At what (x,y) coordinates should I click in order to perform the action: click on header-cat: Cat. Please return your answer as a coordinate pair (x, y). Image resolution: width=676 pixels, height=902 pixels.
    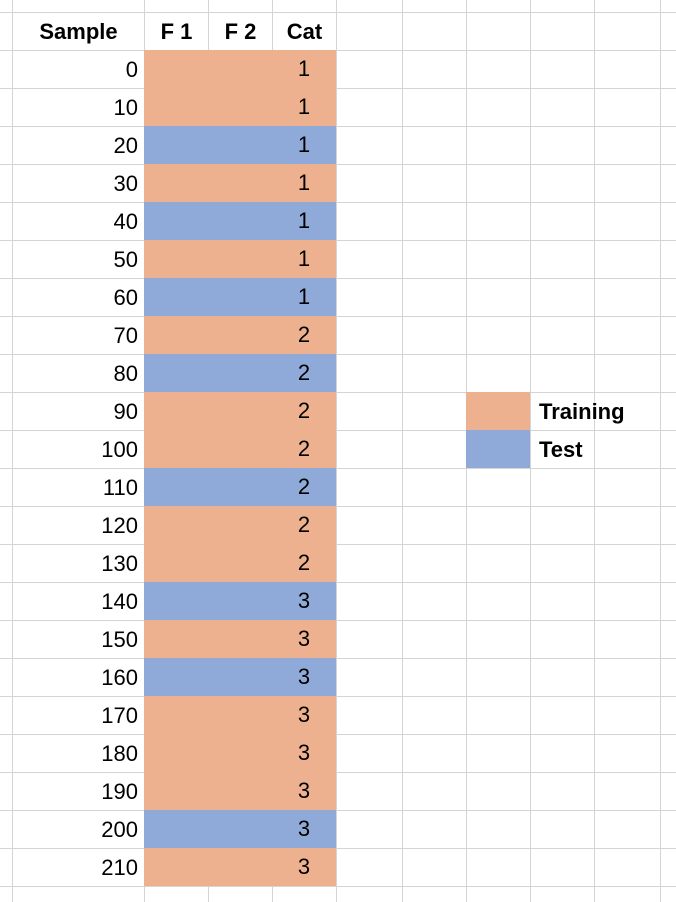
    Looking at the image, I should click on (304, 31).